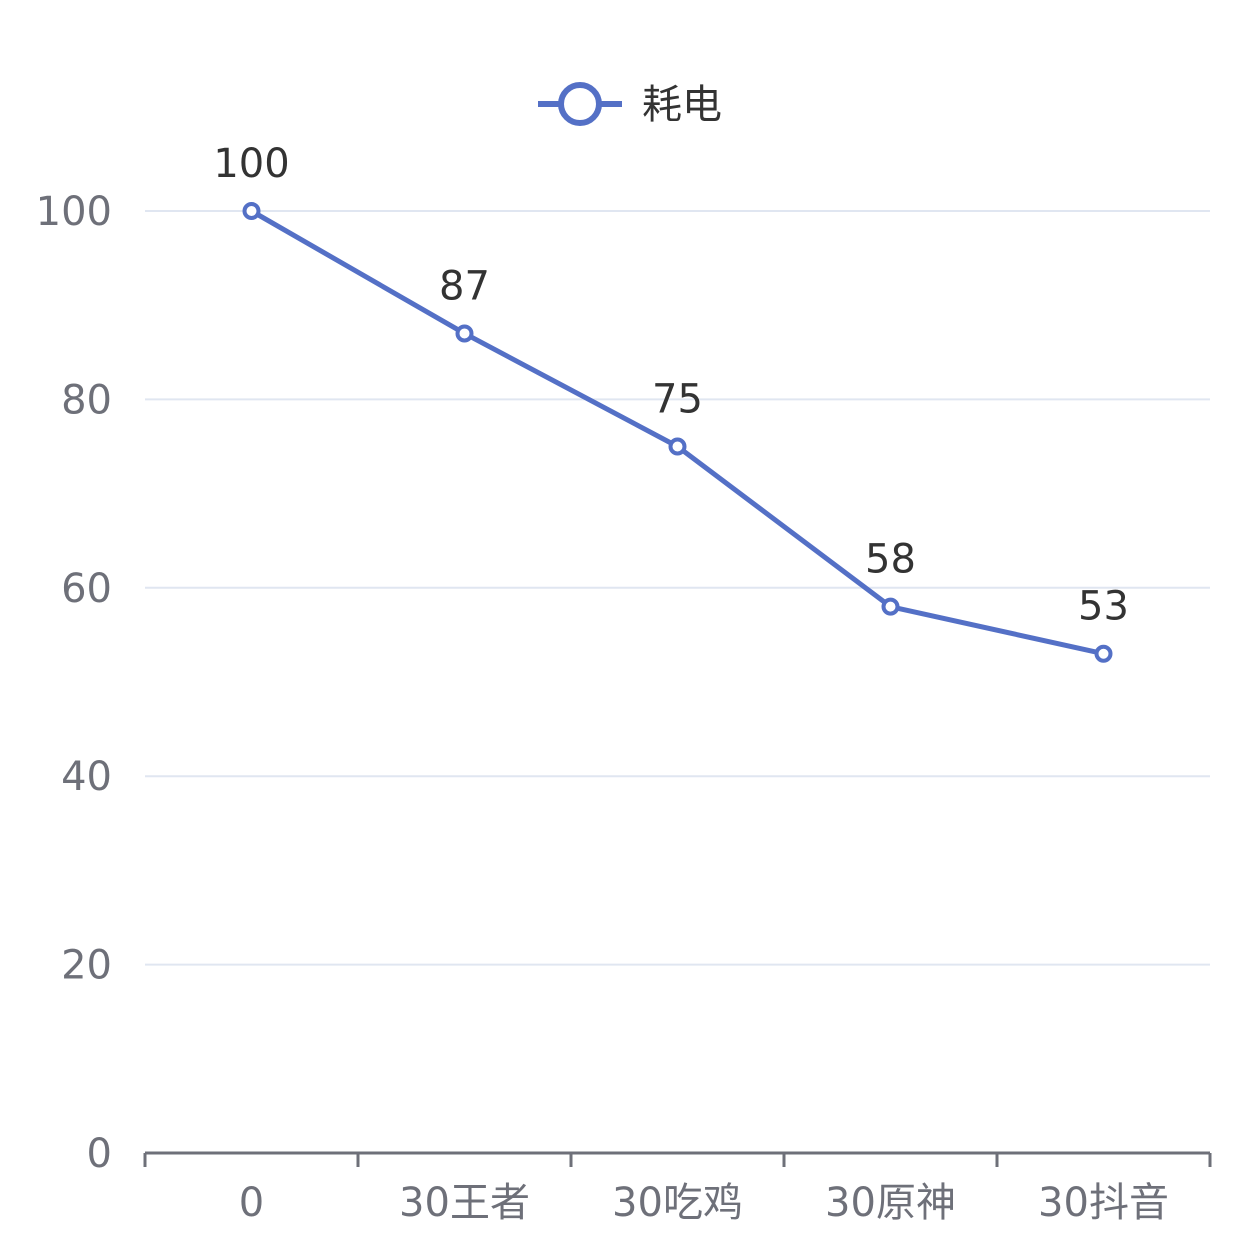 This screenshot has width=1260, height=1260. I want to click on x-tick-label: 0, so click(251, 1203).